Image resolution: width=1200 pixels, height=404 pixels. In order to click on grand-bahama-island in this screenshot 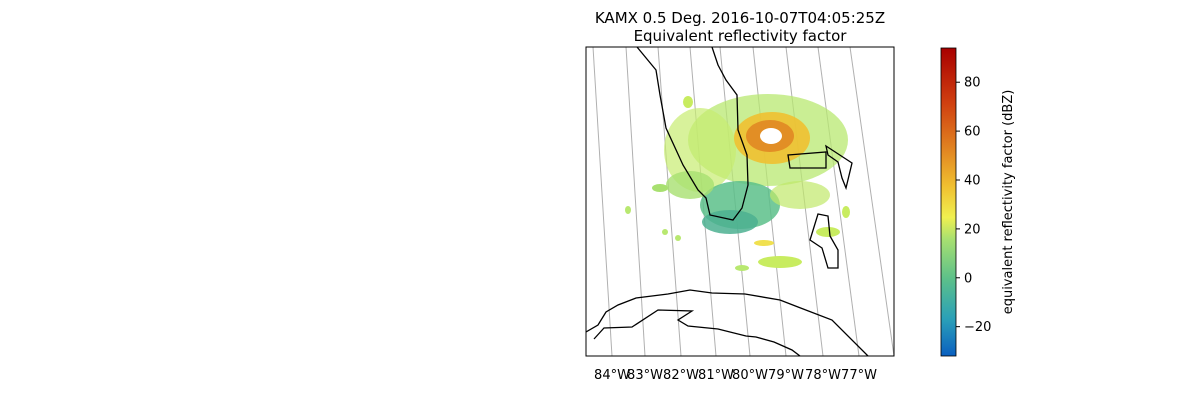, I will do `click(807, 160)`.